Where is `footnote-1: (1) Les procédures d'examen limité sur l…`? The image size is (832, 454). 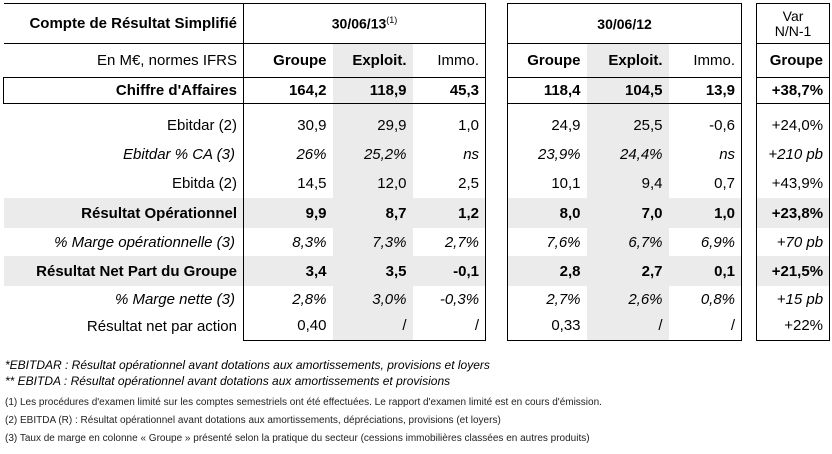
footnote-1: (1) Les procédures d'examen limité sur l… is located at coordinates (303, 402).